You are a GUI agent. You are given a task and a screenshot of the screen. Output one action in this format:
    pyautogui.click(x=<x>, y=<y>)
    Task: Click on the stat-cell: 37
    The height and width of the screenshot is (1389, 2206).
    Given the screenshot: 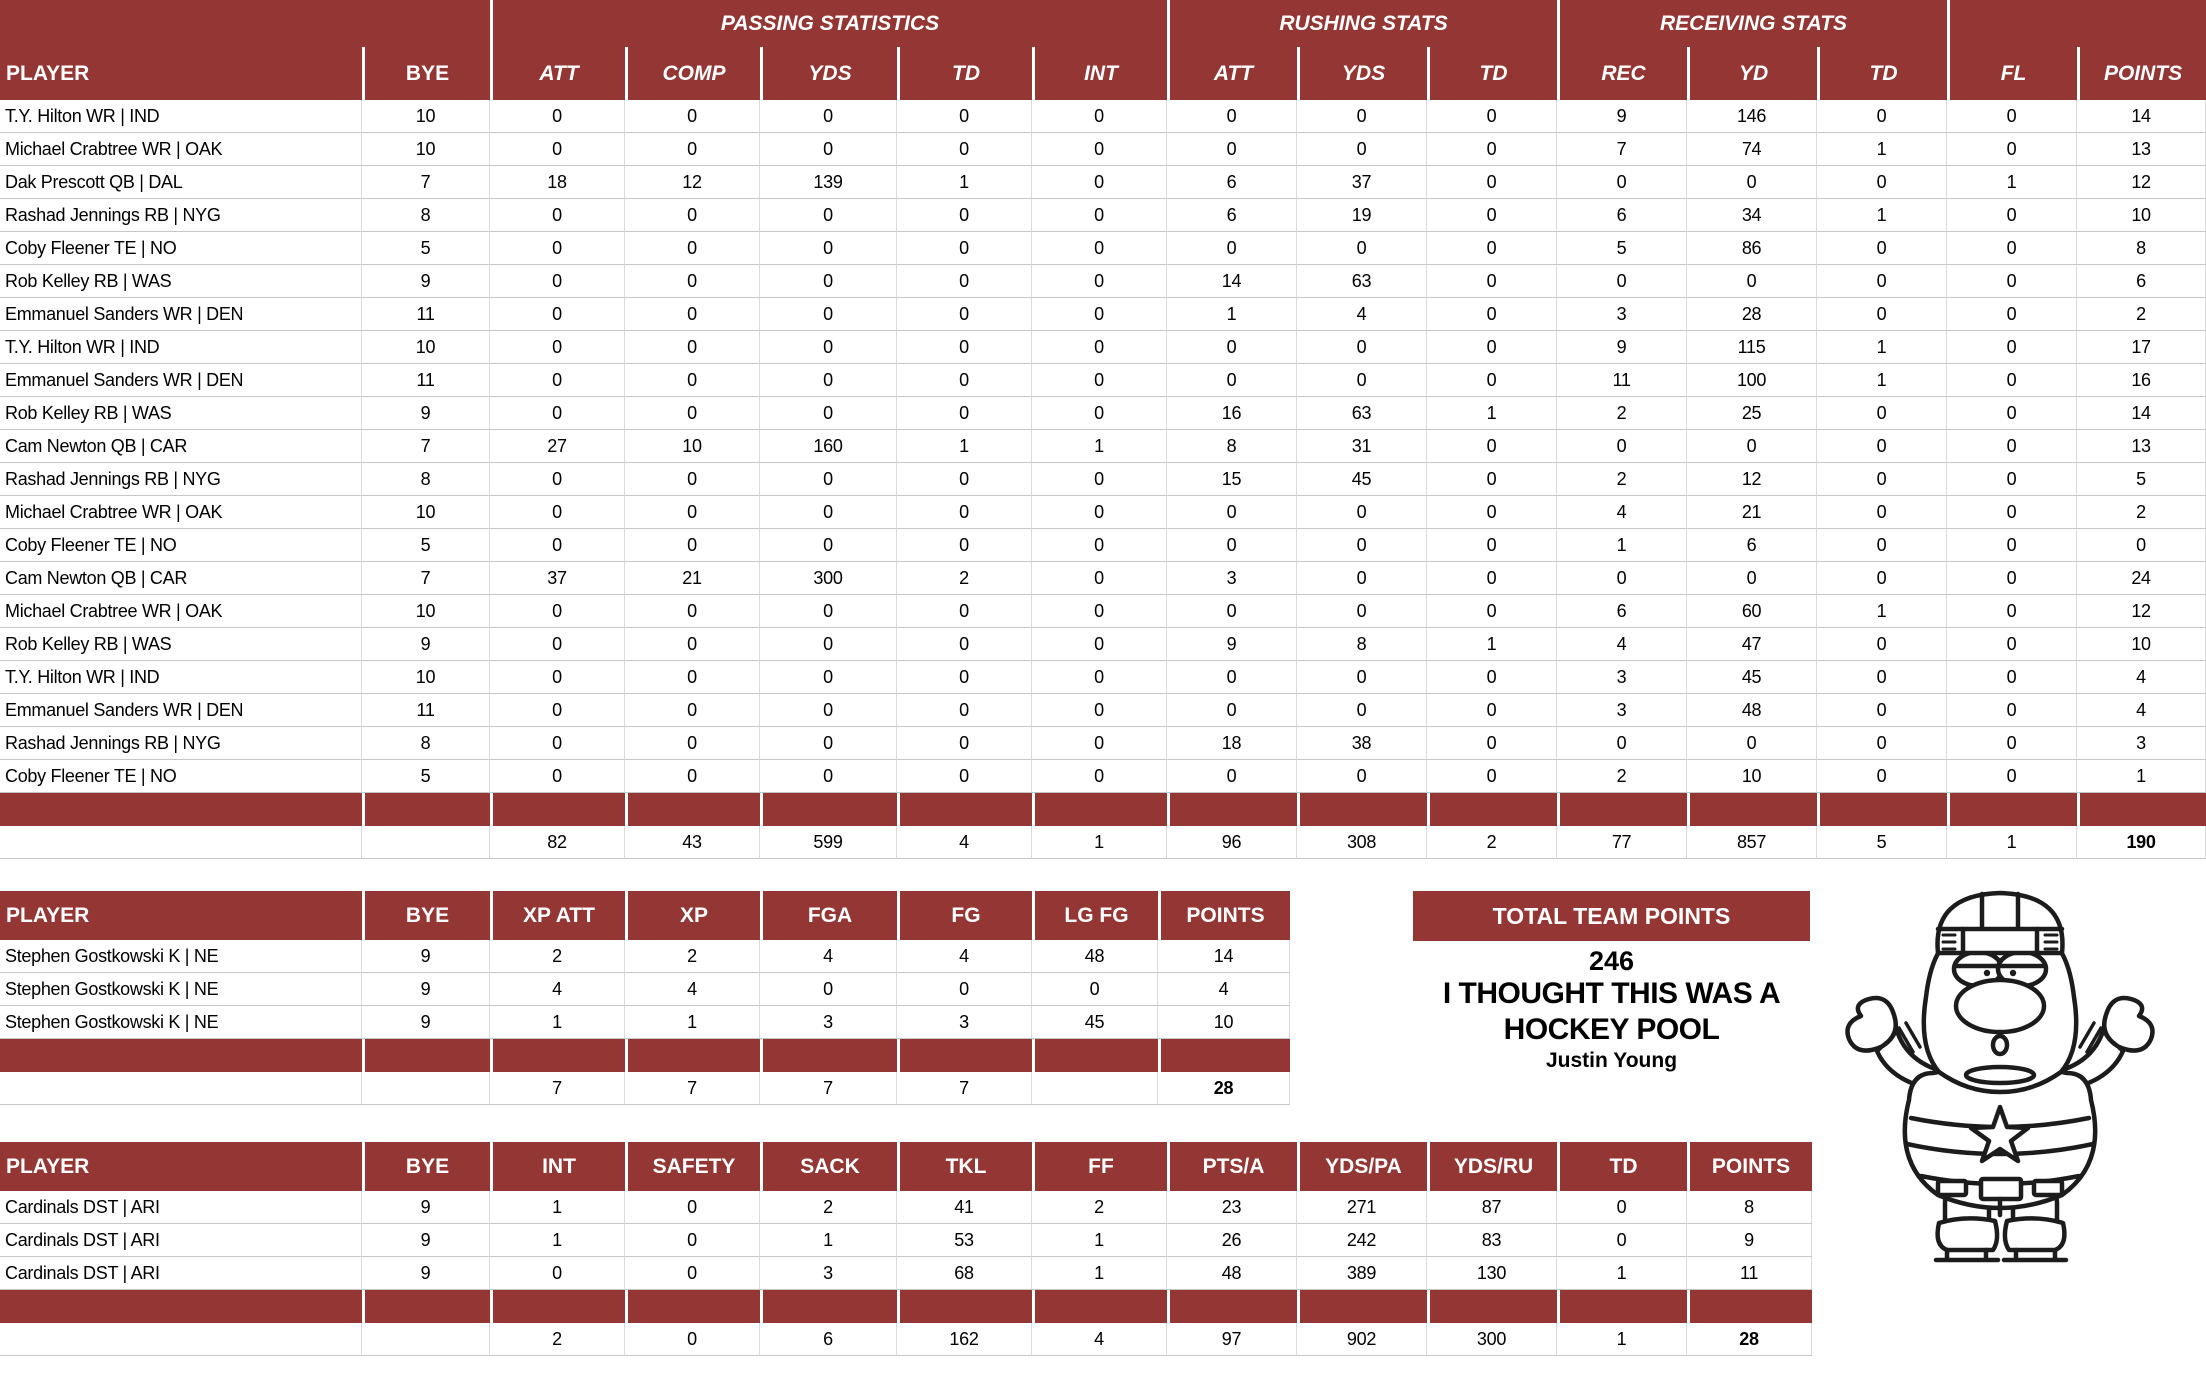 What is the action you would take?
    pyautogui.click(x=1362, y=182)
    